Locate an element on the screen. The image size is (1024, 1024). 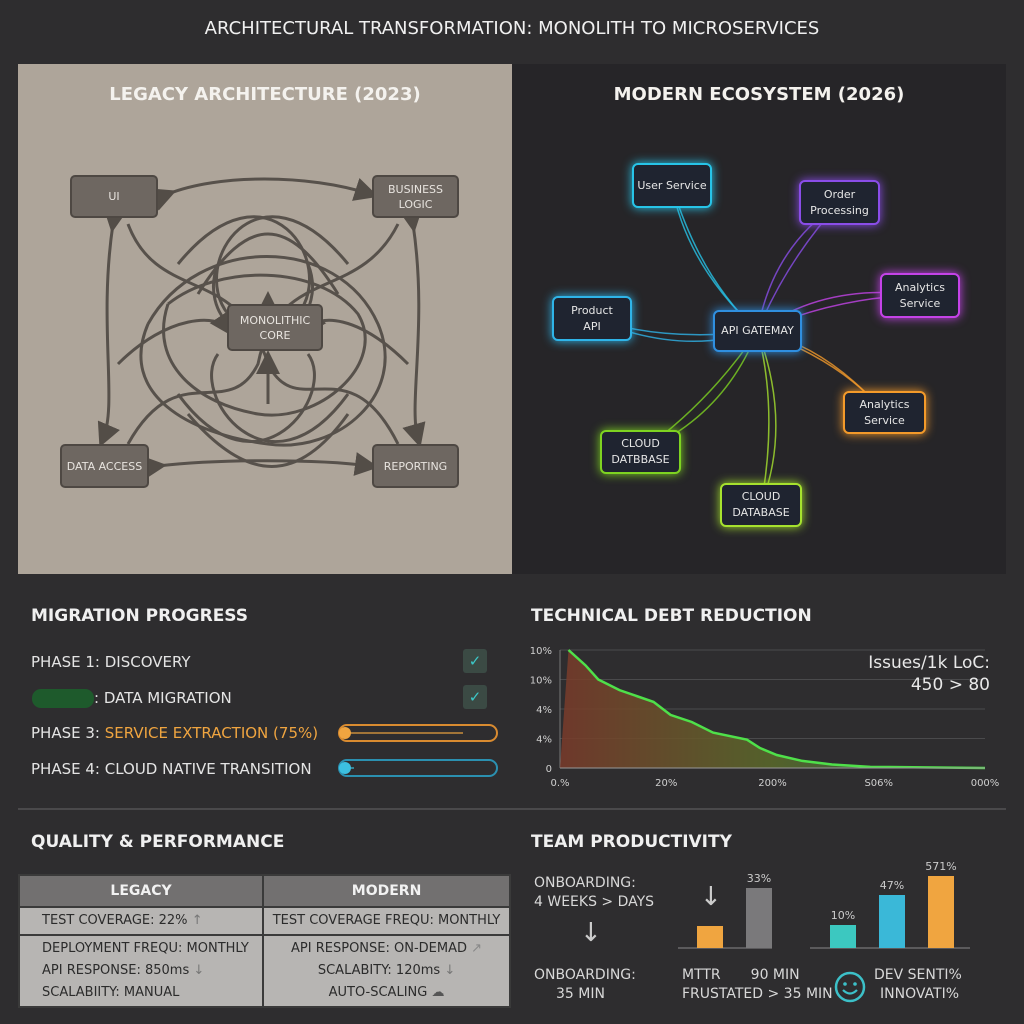
deployment-frequency-legacy: DEPLOYMENT FREQU: MONTHLY is located at coordinates (145, 948).